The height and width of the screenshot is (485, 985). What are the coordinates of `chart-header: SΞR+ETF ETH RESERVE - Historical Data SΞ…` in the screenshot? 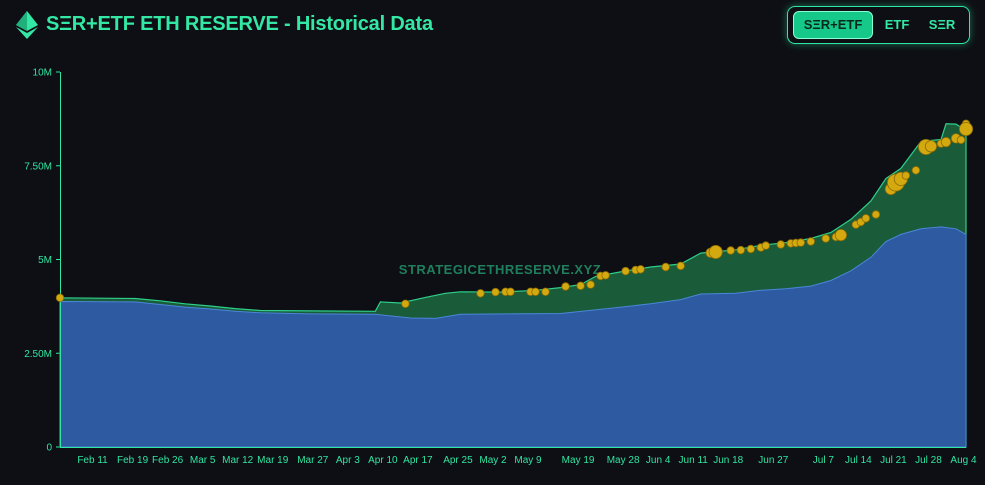 It's located at (492, 30).